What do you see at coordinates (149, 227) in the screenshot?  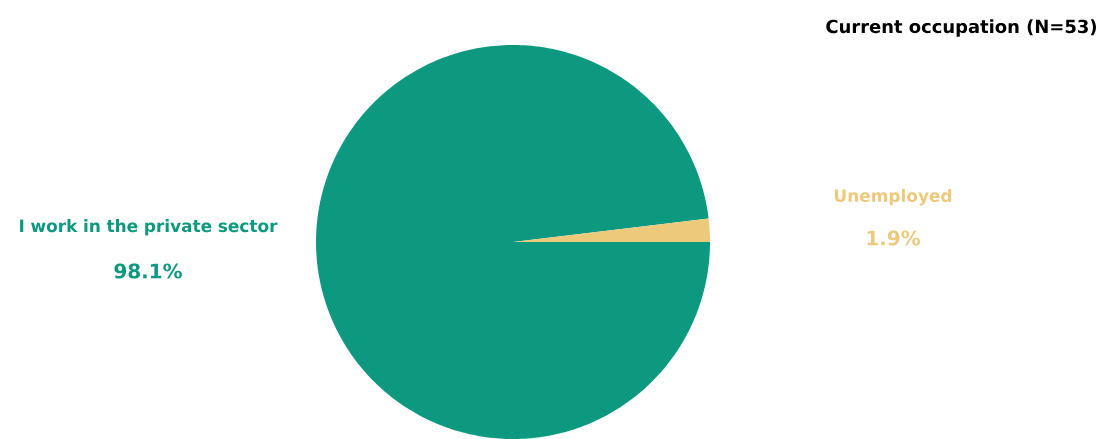 I see `slice-label: I work in the private sector` at bounding box center [149, 227].